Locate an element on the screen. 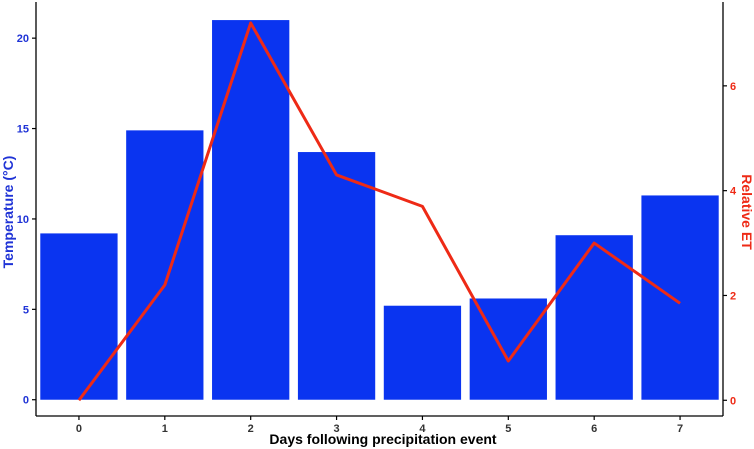 The image size is (754, 449). right-tick-label: 0 is located at coordinates (733, 401).